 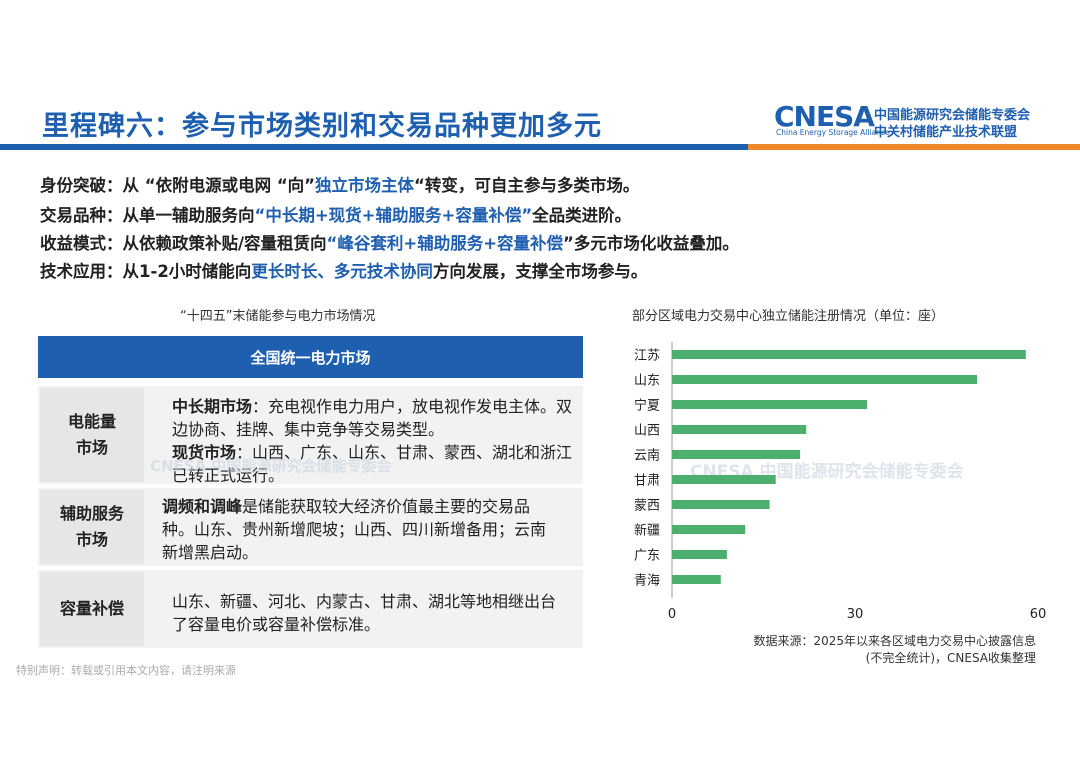 What do you see at coordinates (647, 506) in the screenshot?
I see `category-label-6: 蒙西` at bounding box center [647, 506].